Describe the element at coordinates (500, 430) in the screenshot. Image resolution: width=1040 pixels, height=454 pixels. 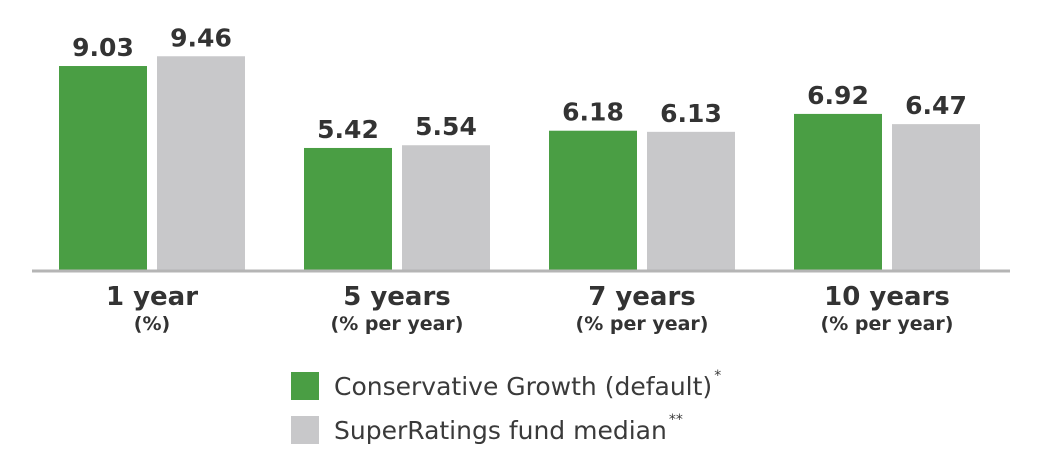
I see `legend-name-series-2: SuperRatings fund median` at that location.